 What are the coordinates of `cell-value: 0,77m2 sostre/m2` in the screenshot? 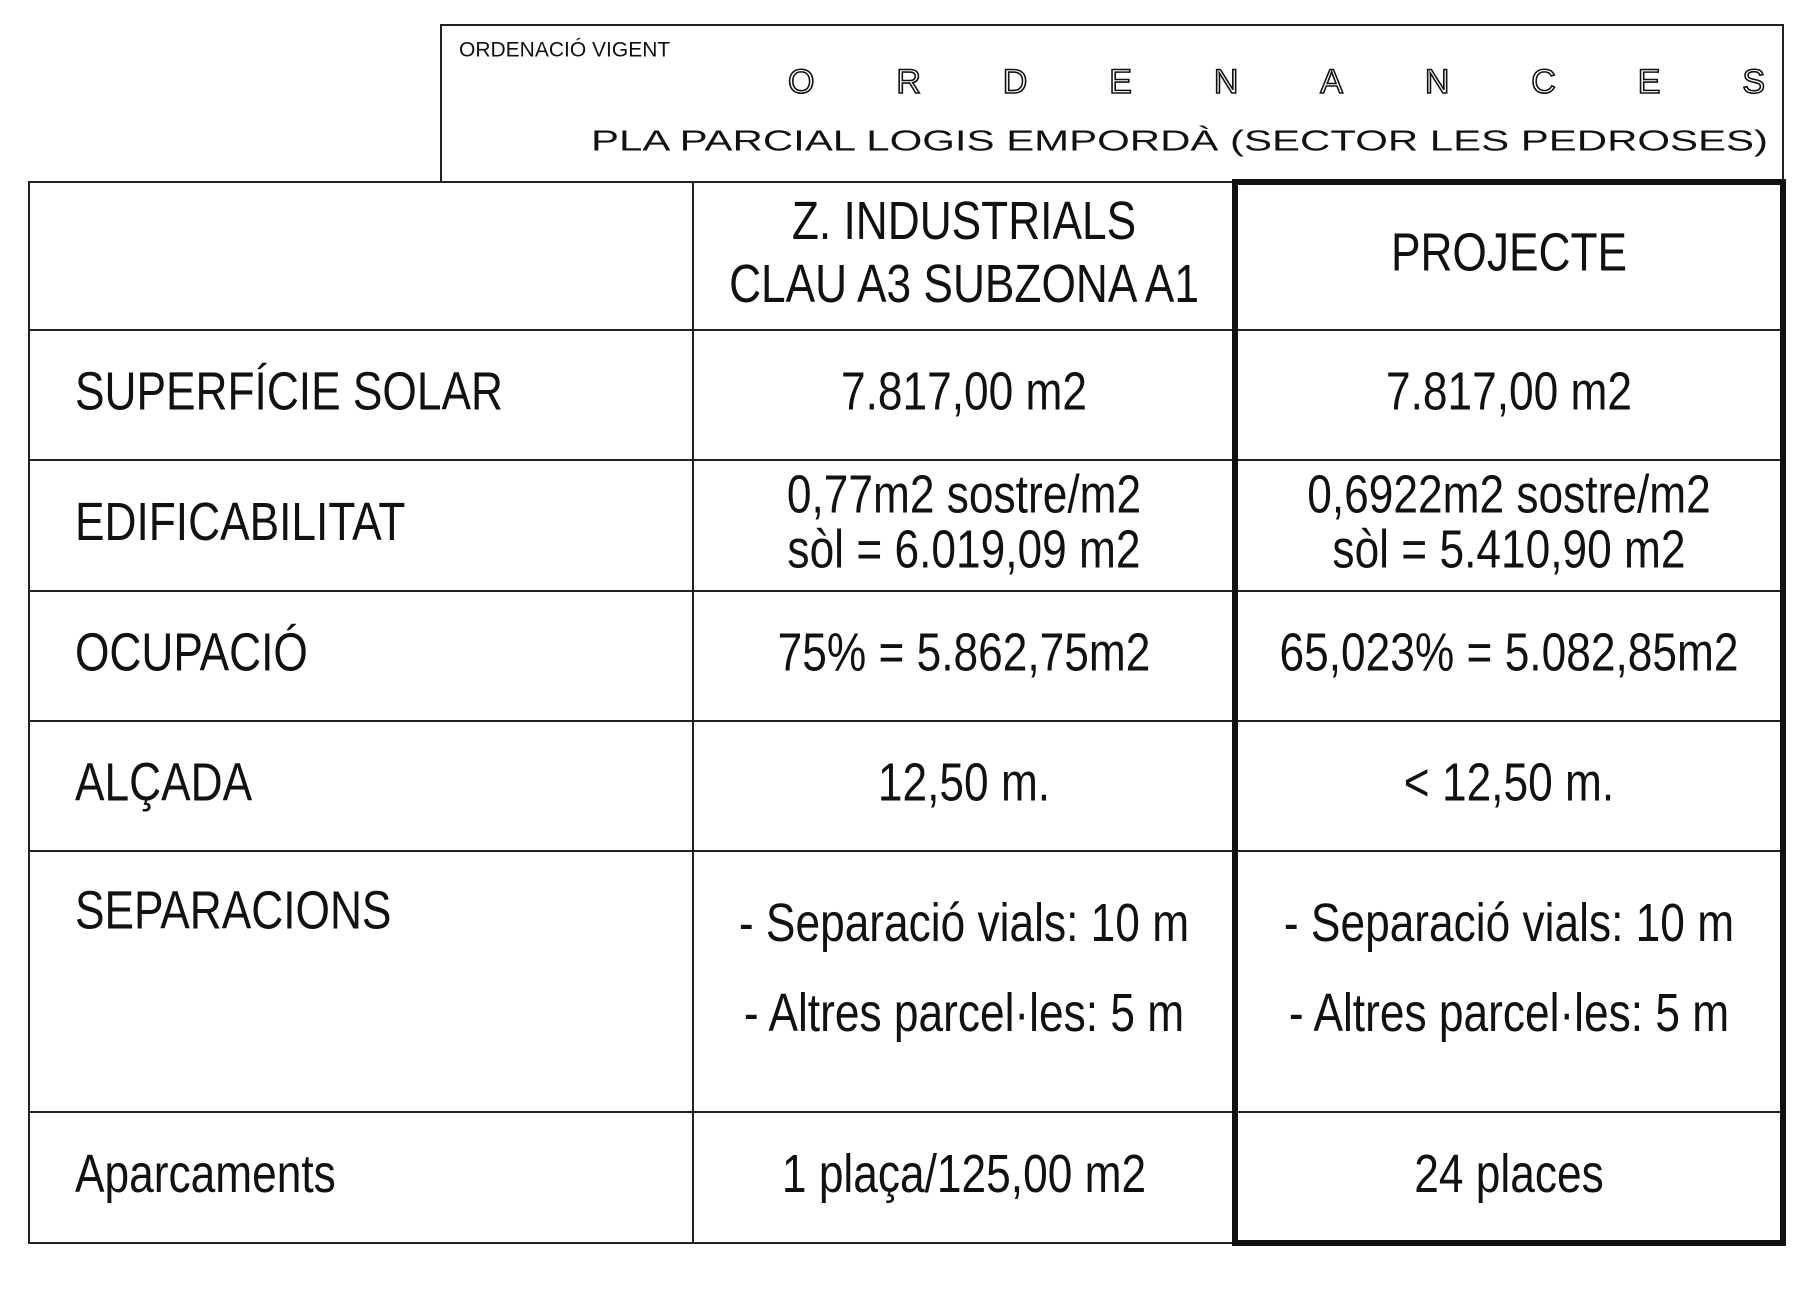 It's located at (964, 494).